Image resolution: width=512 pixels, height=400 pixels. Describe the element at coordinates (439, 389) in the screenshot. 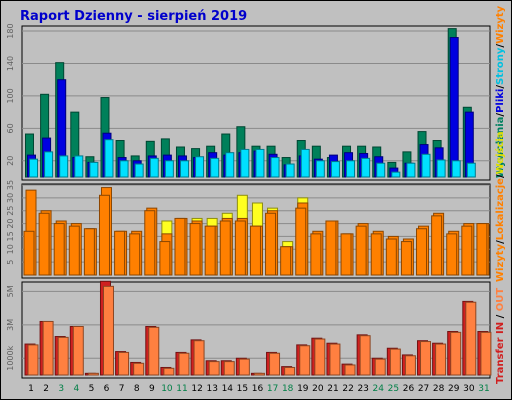

I see `x-tick-label: 28` at that location.